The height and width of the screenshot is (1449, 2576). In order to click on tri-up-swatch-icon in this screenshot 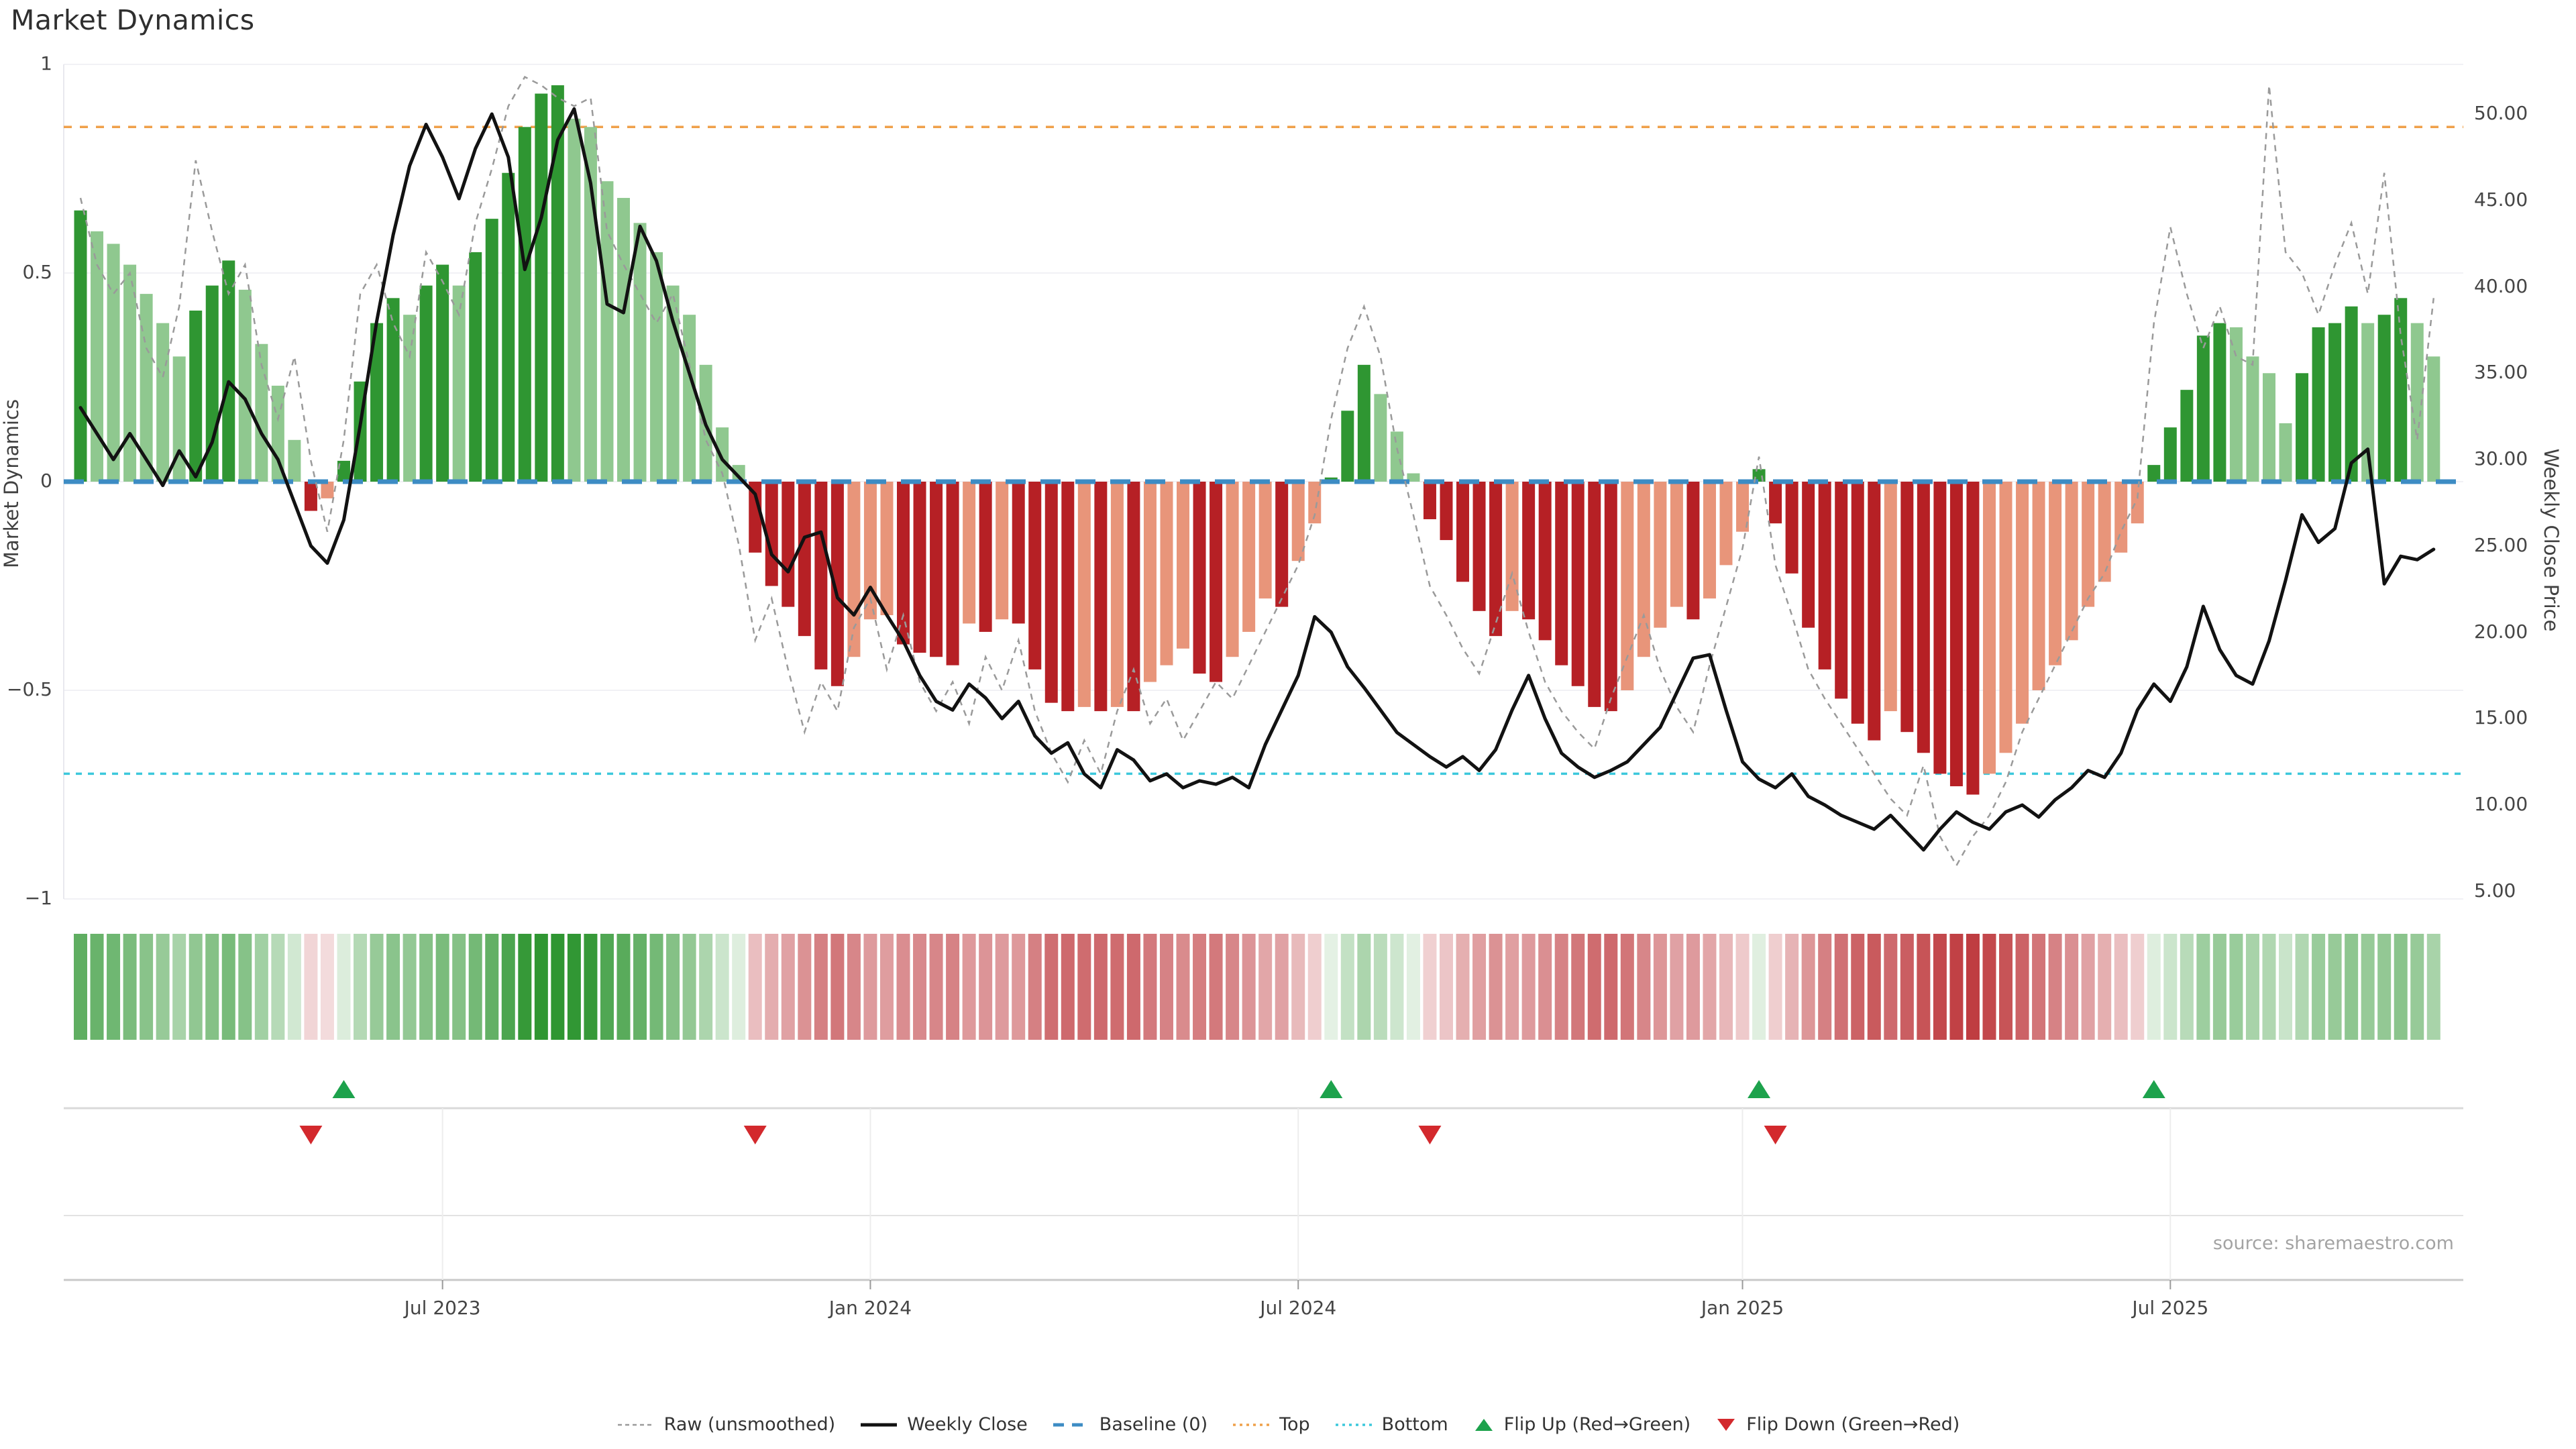, I will do `click(1483, 1425)`.